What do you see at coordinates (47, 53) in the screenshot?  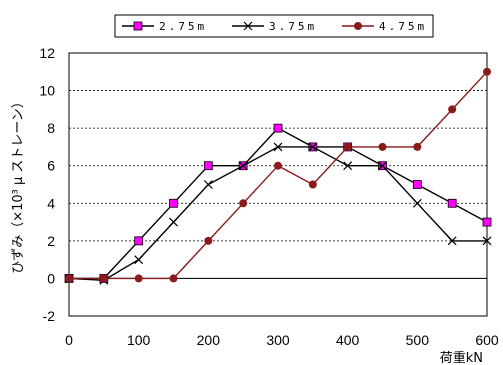 I see `y-tick-label: 12` at bounding box center [47, 53].